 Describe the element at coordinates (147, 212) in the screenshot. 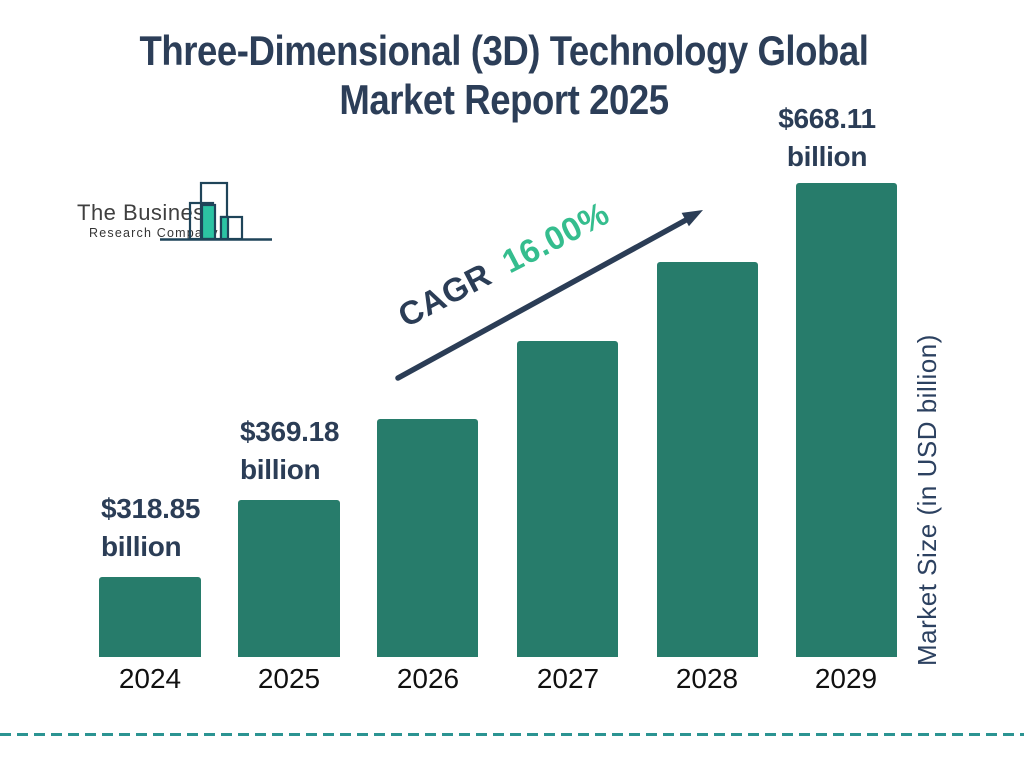

I see `logo-name-text: The Business` at that location.